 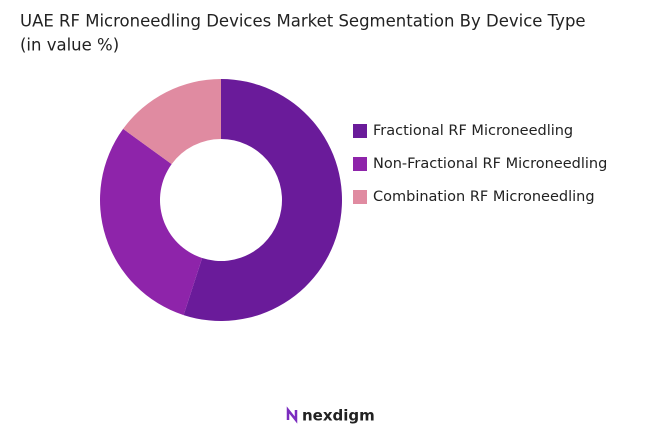 What do you see at coordinates (338, 416) in the screenshot?
I see `brand-name: nexdigm` at bounding box center [338, 416].